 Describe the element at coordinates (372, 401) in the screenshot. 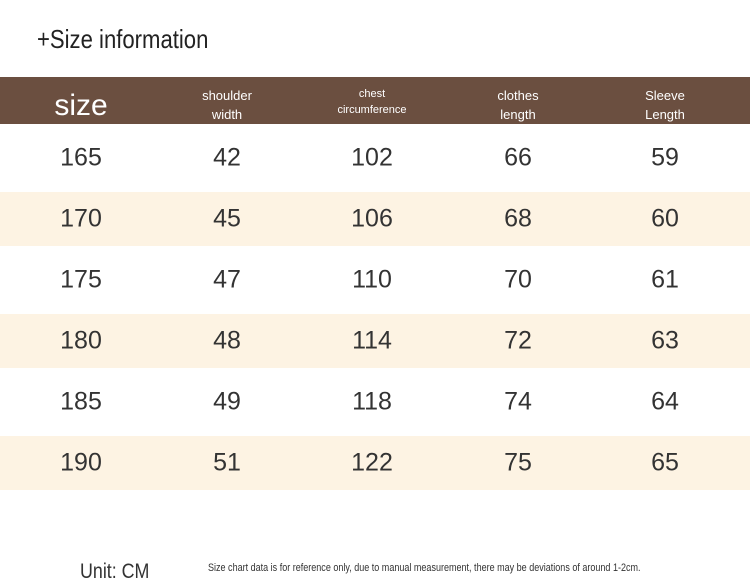

I see `cell: 118` at that location.